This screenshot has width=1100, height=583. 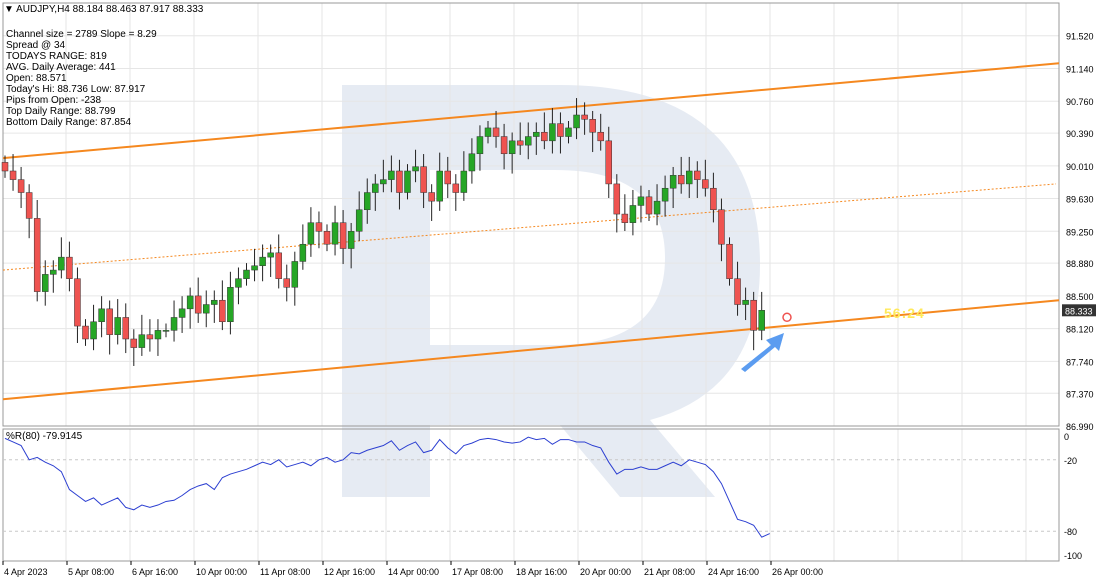 I want to click on oscillator-tick-label: -80, so click(x=1070, y=532).